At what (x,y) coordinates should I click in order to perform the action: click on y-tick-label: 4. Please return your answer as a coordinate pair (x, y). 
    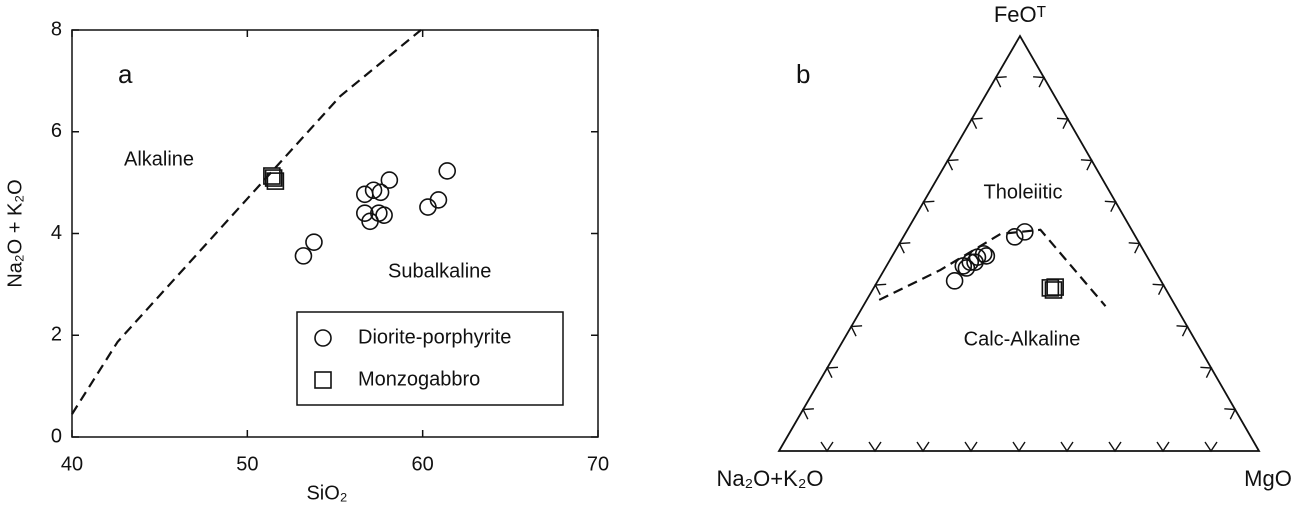
    Looking at the image, I should click on (56, 233).